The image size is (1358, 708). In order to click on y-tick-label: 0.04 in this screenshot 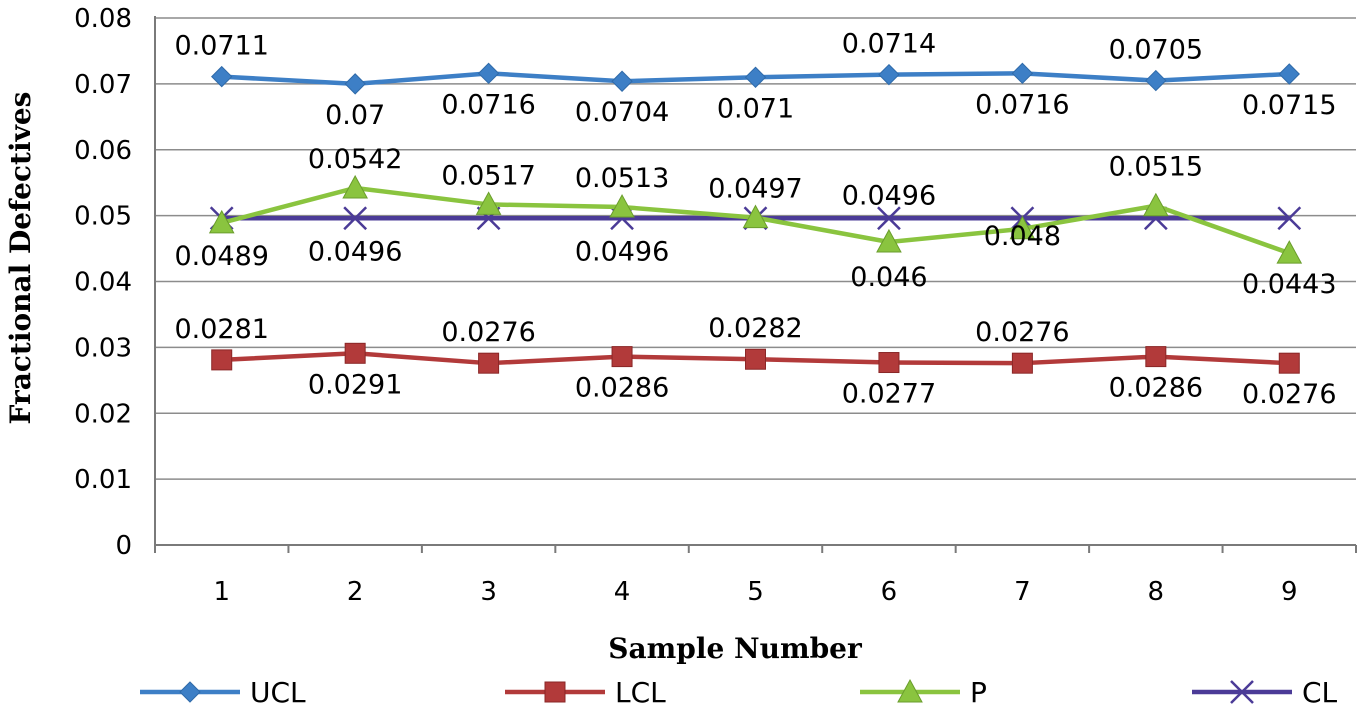, I will do `click(103, 283)`.